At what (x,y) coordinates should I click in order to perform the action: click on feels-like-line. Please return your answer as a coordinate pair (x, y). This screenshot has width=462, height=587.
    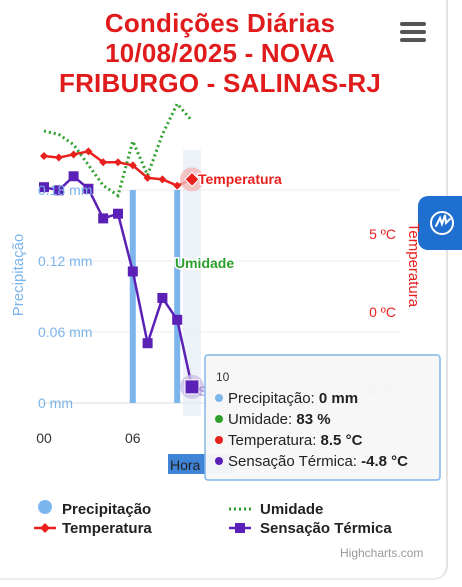
    Looking at the image, I should click on (118, 281).